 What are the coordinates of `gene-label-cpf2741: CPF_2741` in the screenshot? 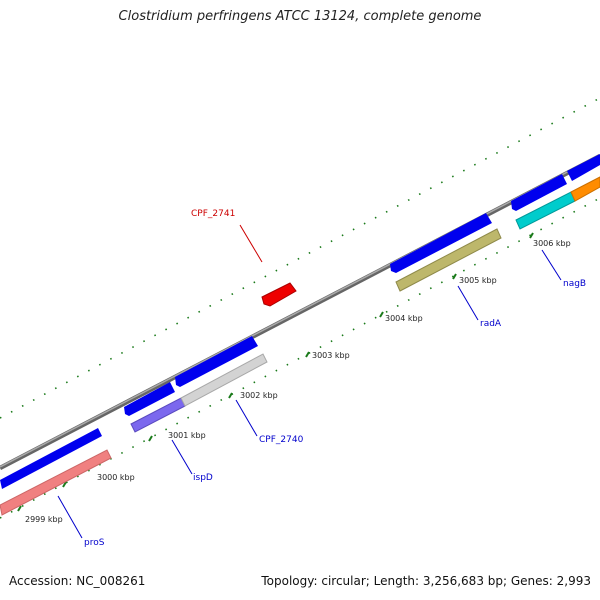 It's located at (213, 214).